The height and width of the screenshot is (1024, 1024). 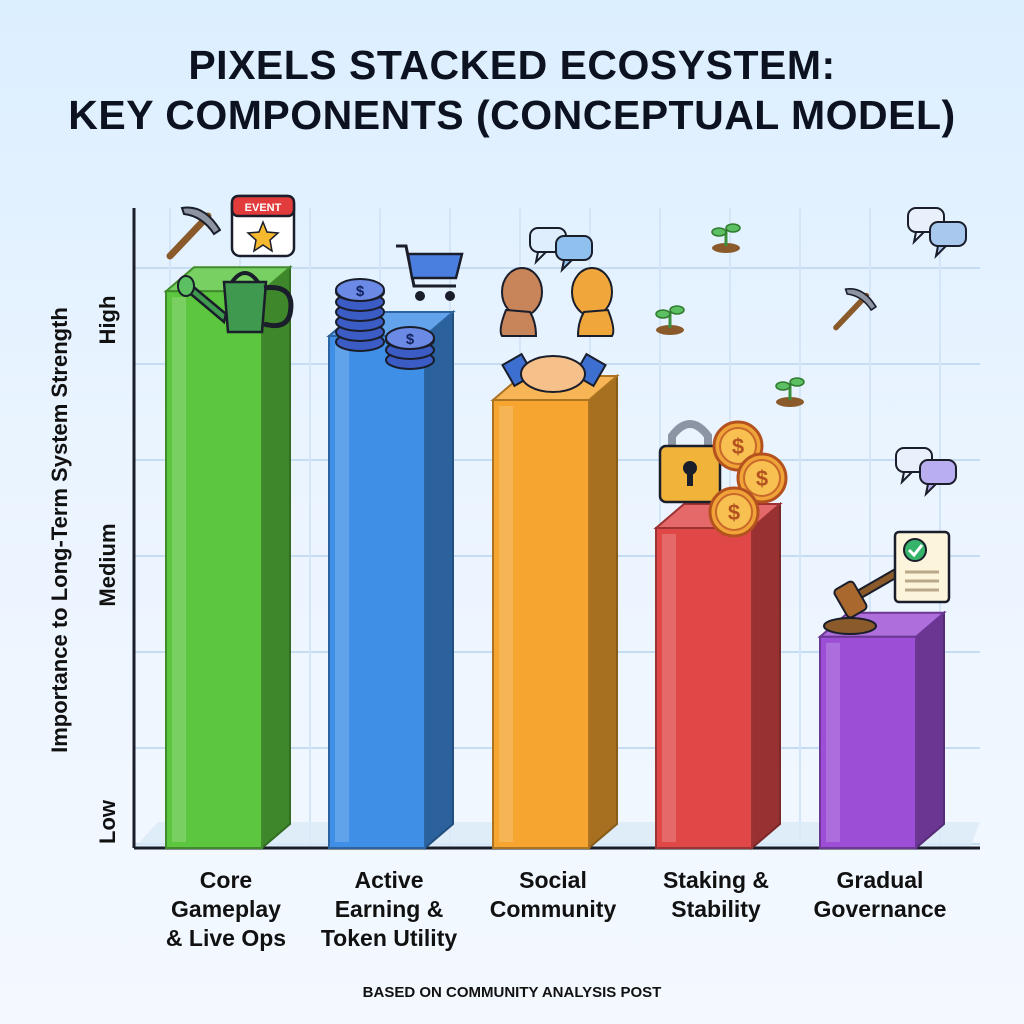 What do you see at coordinates (263, 208) in the screenshot?
I see `calendar-label: EVENT` at bounding box center [263, 208].